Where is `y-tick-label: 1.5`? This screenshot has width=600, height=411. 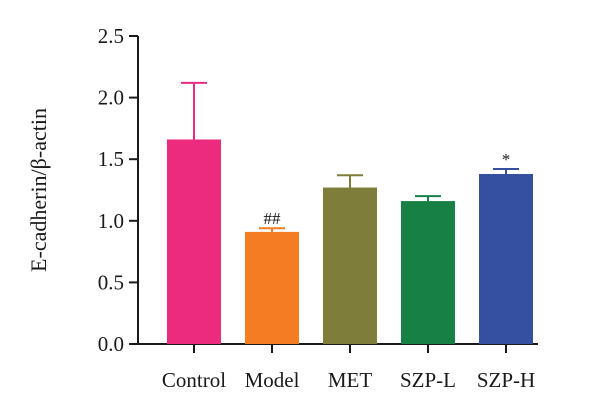 y-tick-label: 1.5 is located at coordinates (111, 159).